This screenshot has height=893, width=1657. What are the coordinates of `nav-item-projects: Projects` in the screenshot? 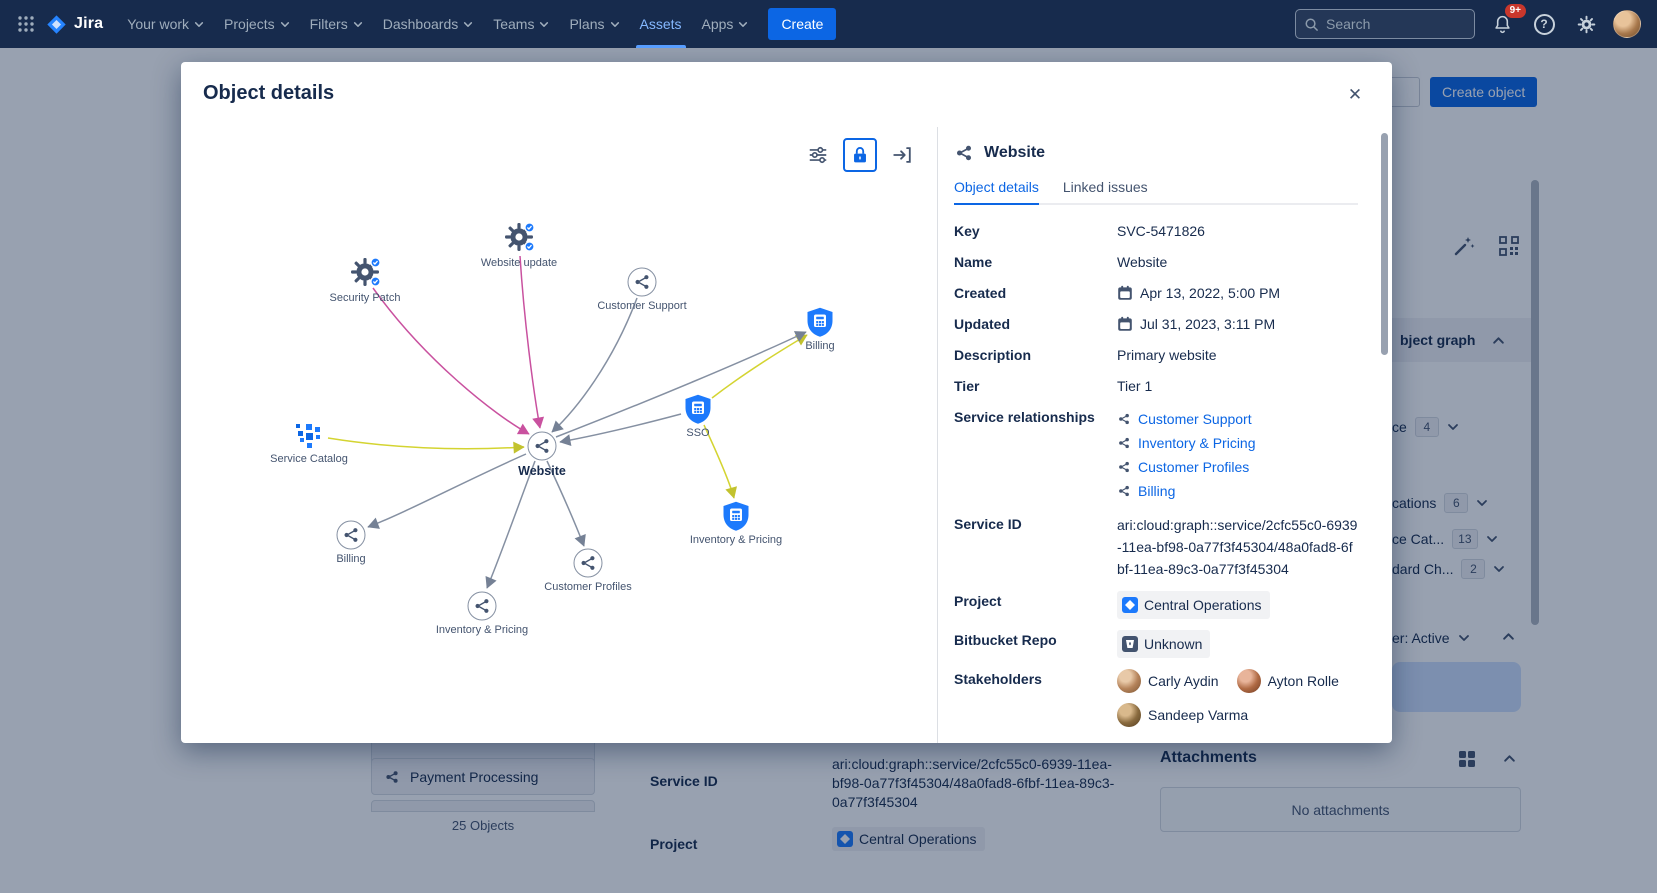 It's located at (257, 24).